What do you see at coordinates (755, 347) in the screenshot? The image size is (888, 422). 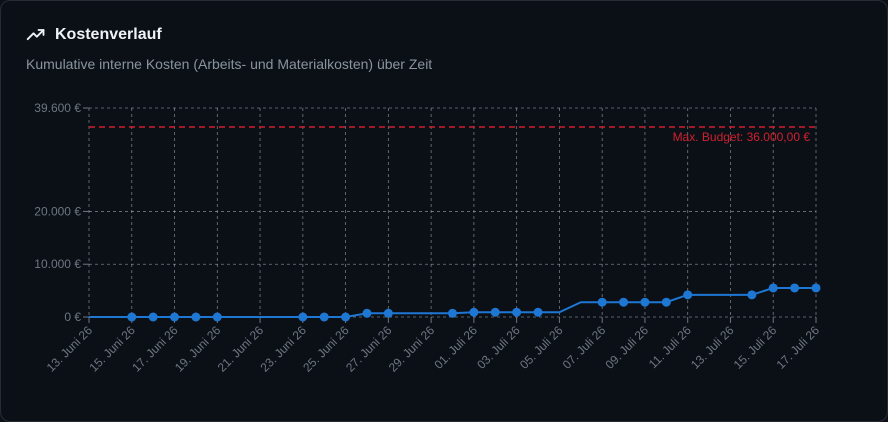 I see `x-tick-label: 15. Juli 26` at bounding box center [755, 347].